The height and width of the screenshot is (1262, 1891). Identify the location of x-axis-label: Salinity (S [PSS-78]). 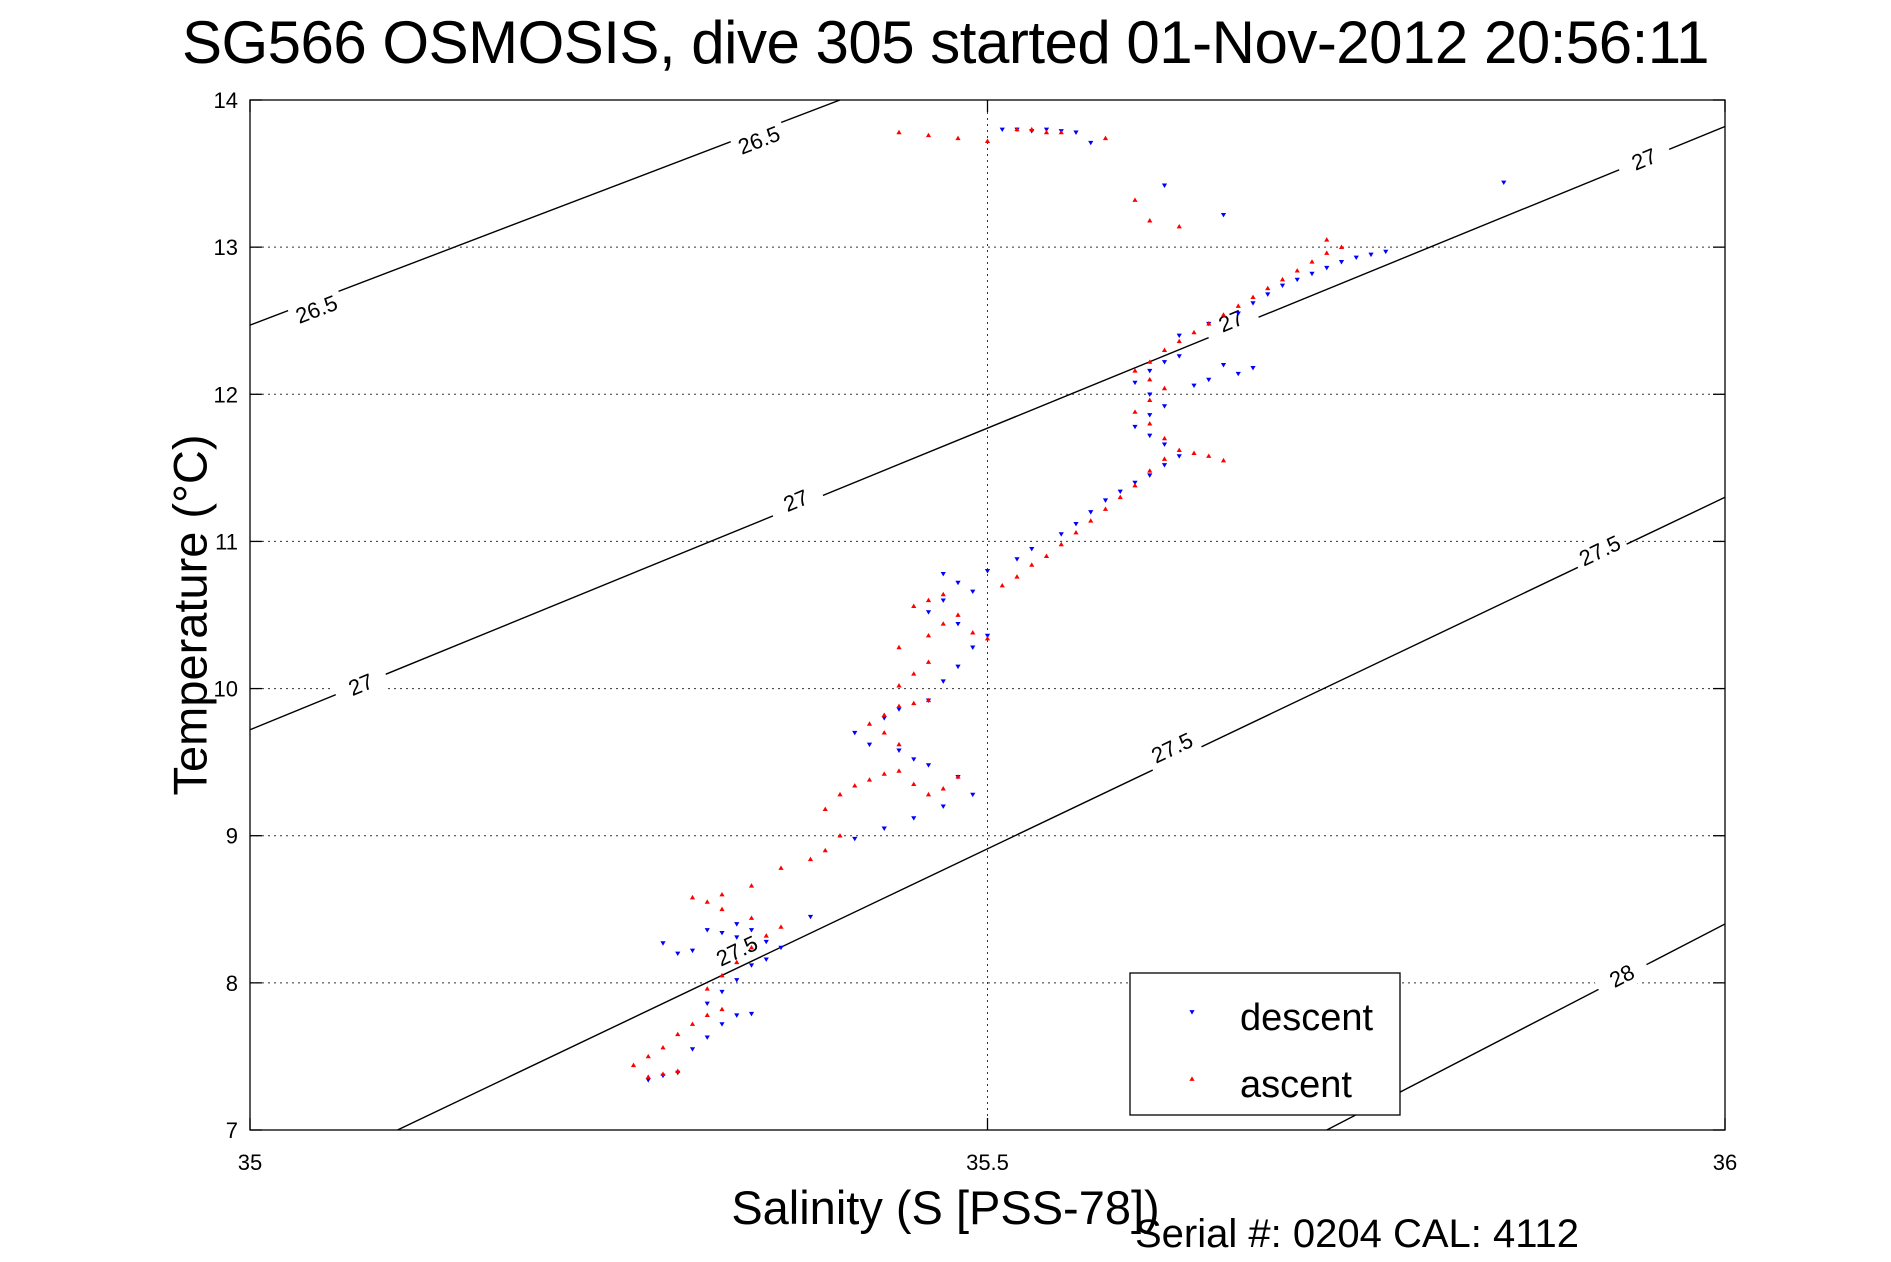
(945, 1207).